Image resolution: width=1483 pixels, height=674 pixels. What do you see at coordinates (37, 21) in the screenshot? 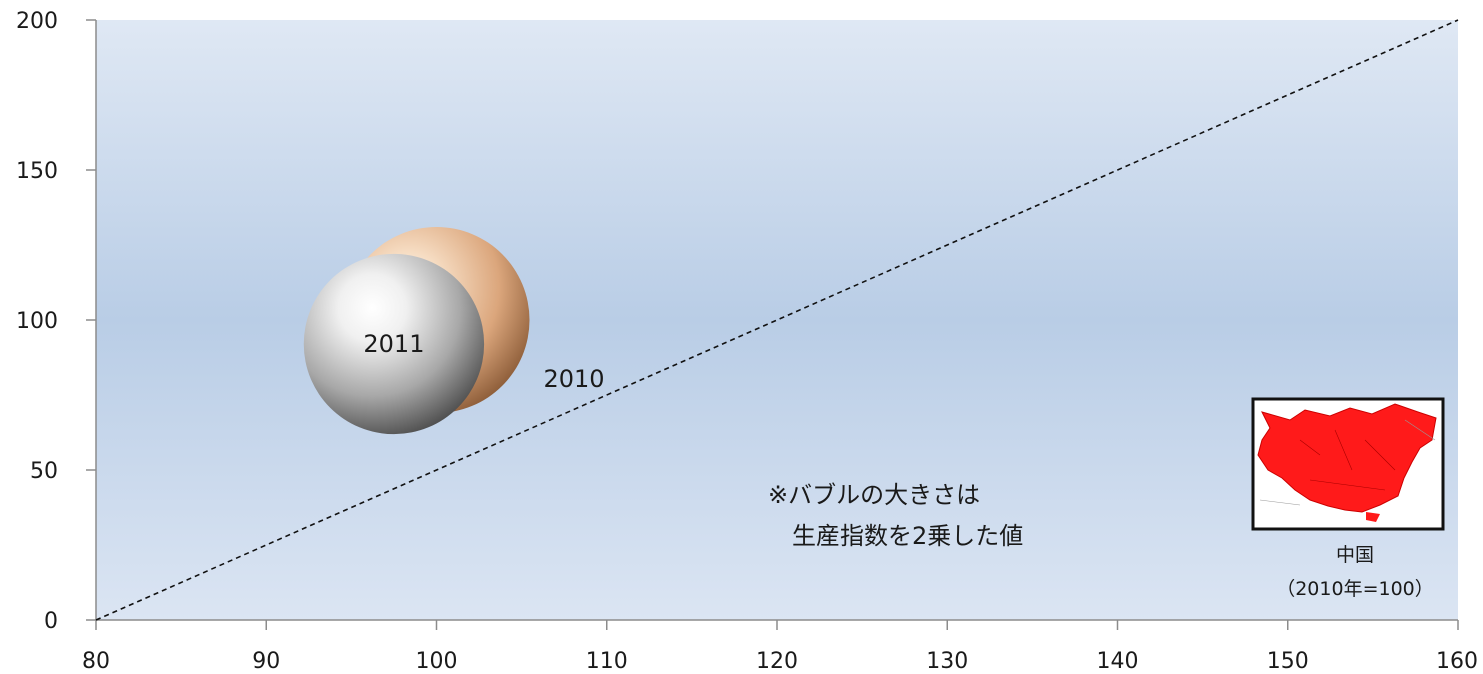
I see `y-tick-label: 200` at bounding box center [37, 21].